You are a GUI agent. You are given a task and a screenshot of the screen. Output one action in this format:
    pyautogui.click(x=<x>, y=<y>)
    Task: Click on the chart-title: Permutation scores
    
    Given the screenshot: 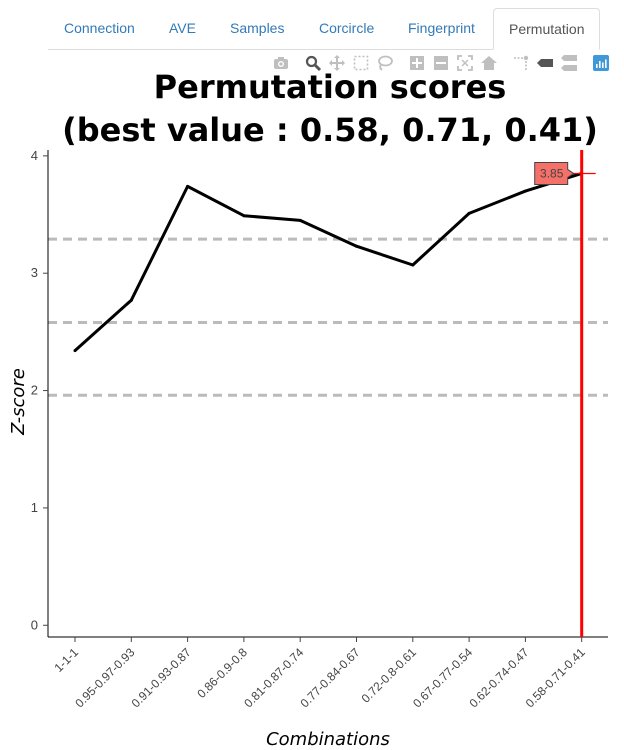 What is the action you would take?
    pyautogui.click(x=330, y=87)
    